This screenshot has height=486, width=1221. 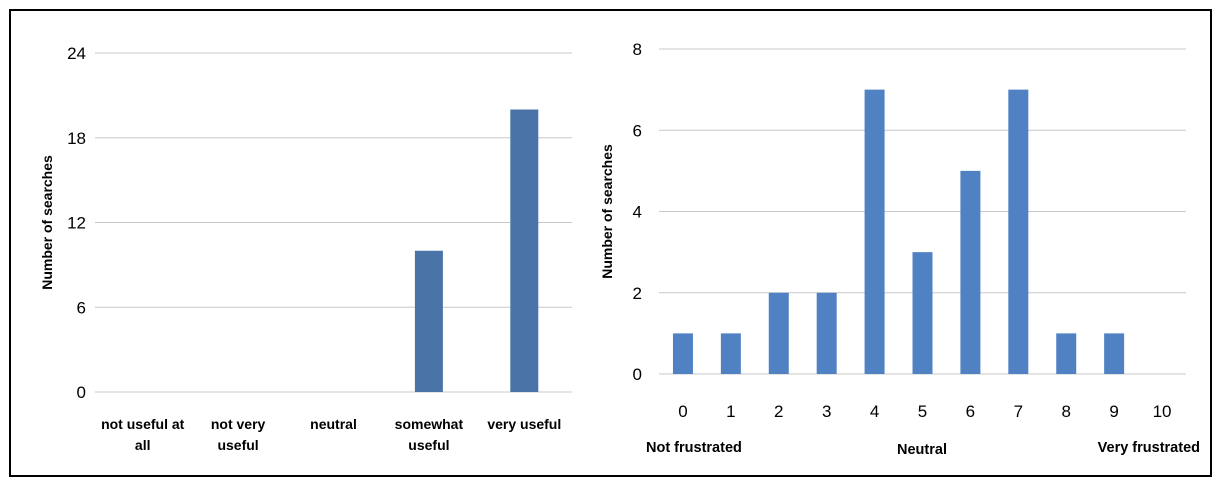 What do you see at coordinates (637, 49) in the screenshot?
I see `y-tick-label: 8` at bounding box center [637, 49].